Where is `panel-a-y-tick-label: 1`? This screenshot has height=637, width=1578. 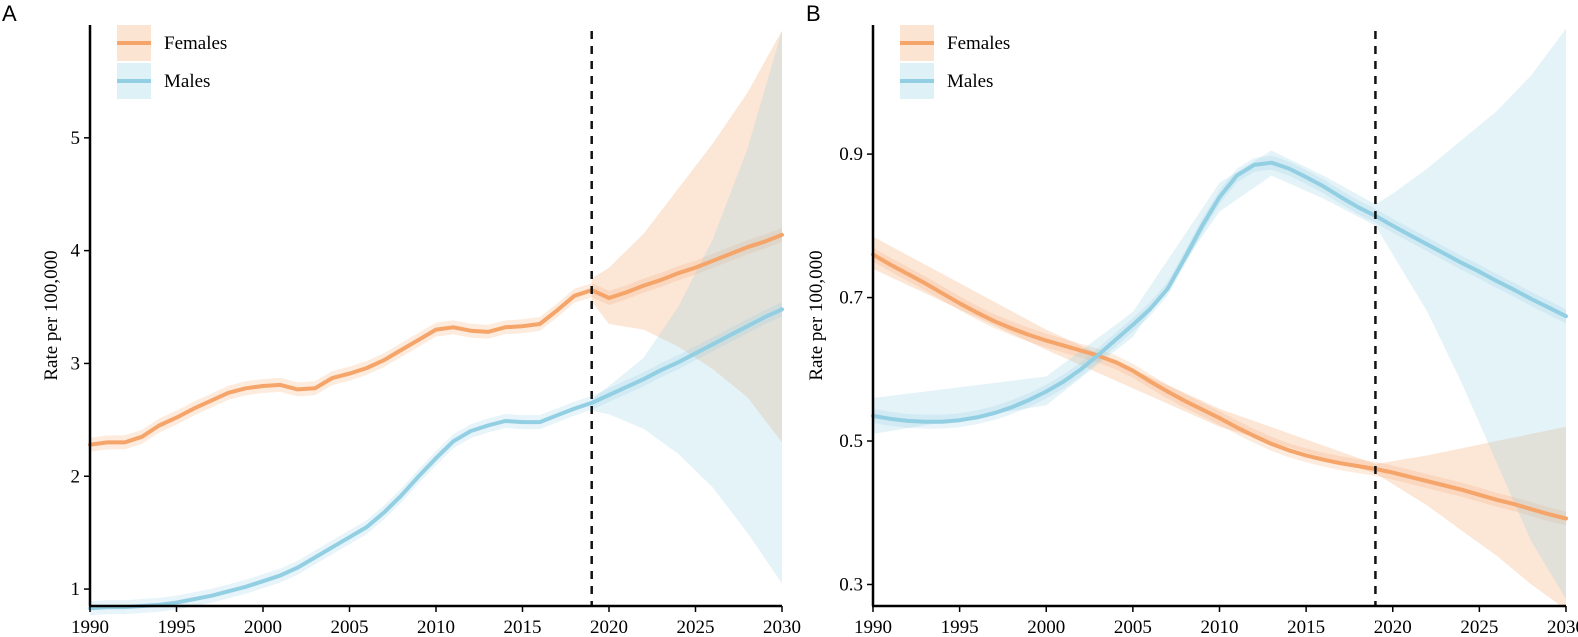
panel-a-y-tick-label: 1 is located at coordinates (76, 589).